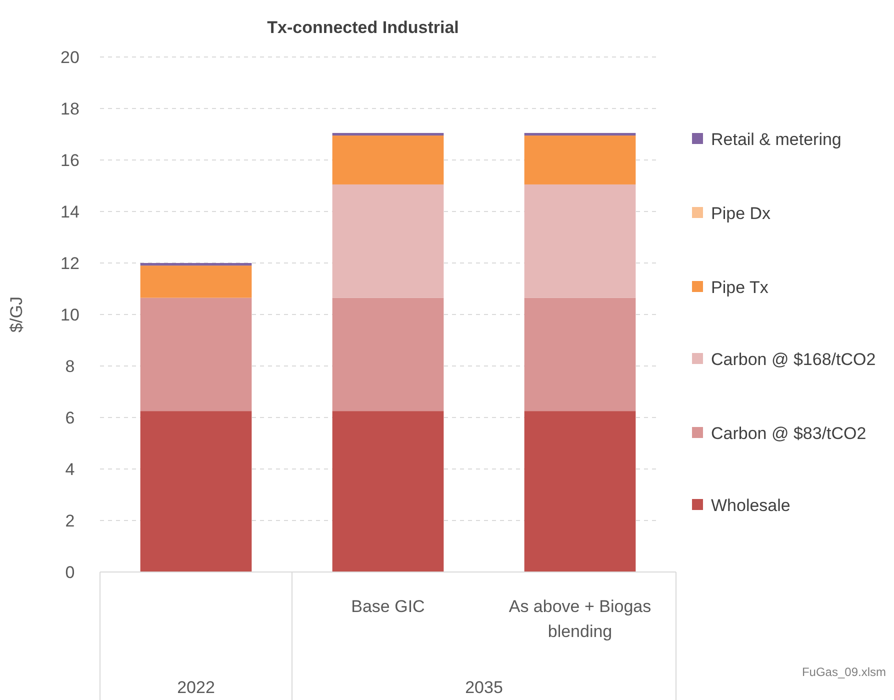 The image size is (894, 700). Describe the element at coordinates (196, 687) in the screenshot. I see `text: 2022` at that location.